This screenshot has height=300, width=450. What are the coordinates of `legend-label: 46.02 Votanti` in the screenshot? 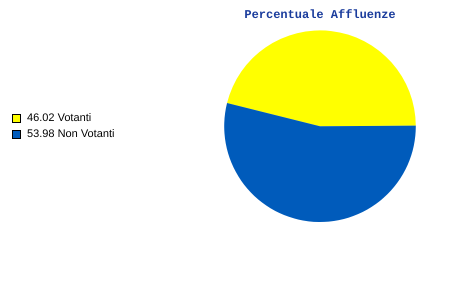 It's located at (59, 118).